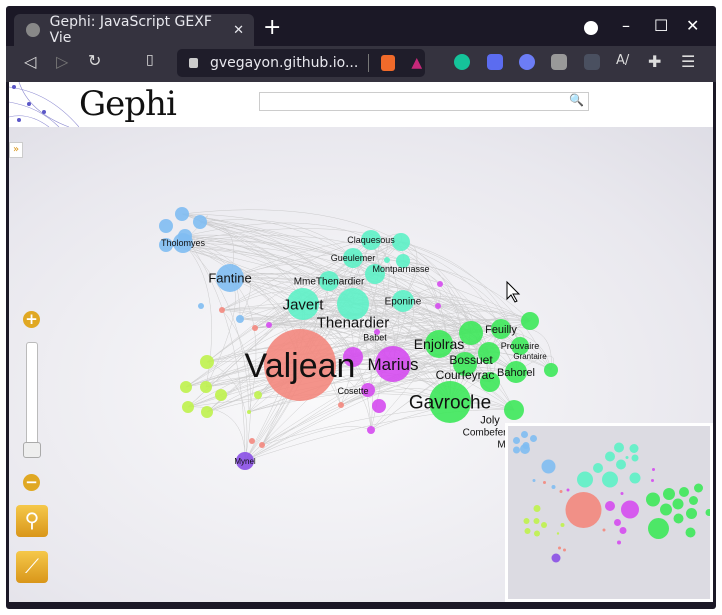 This screenshot has width=722, height=615. I want to click on extensions-icon: ✚, so click(655, 61).